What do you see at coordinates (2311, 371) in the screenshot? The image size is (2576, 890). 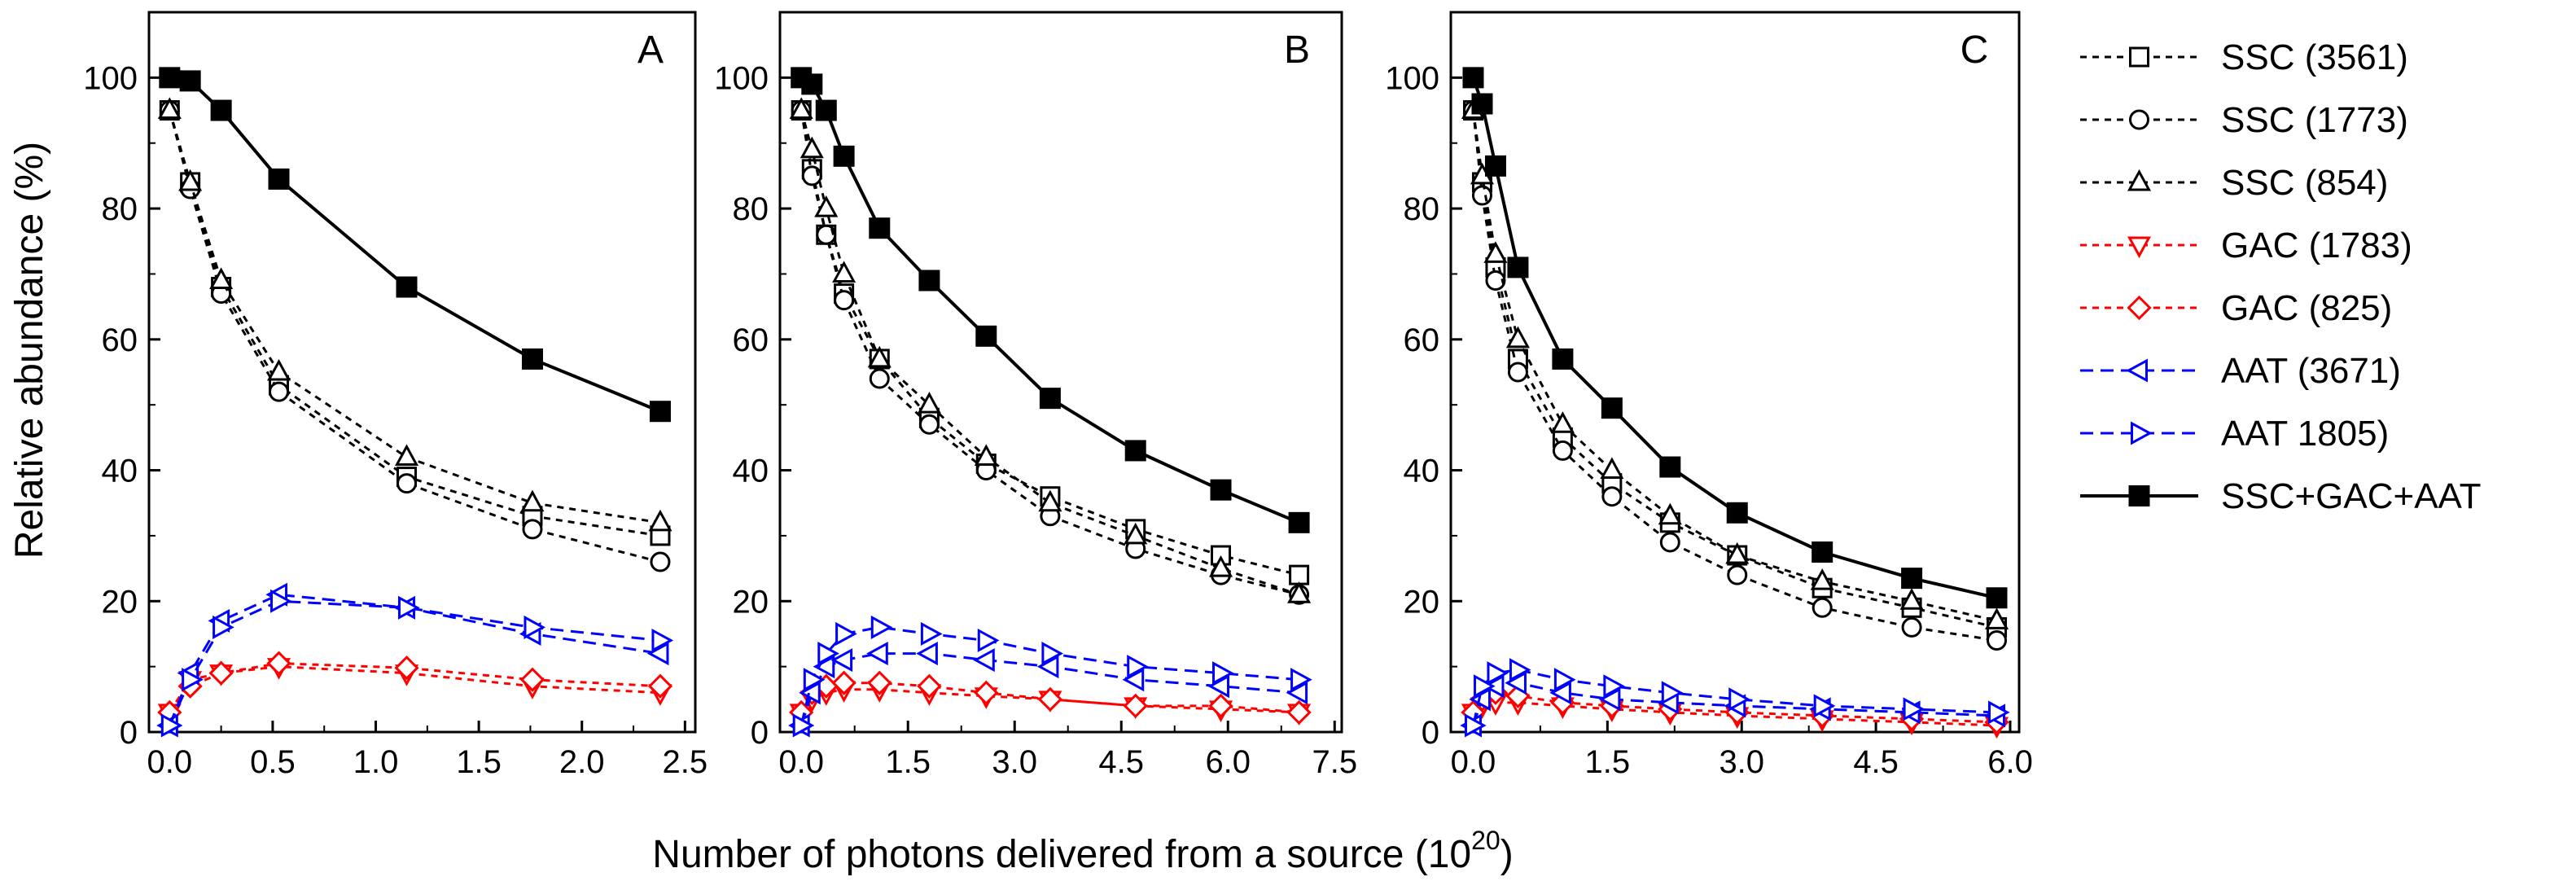 I see `legend-label: AAT (3671)` at bounding box center [2311, 371].